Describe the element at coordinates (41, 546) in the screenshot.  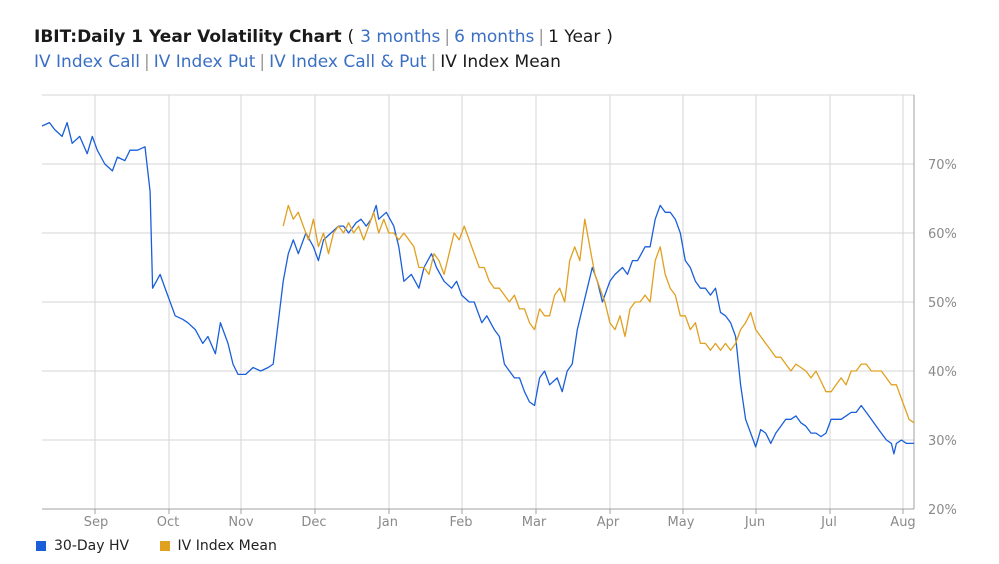
I see `legend-swatch-hv` at that location.